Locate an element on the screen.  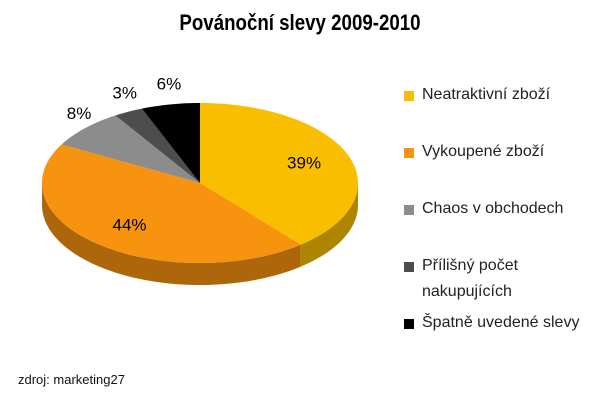
legend-item: Chaos v obchodech is located at coordinates (499, 222).